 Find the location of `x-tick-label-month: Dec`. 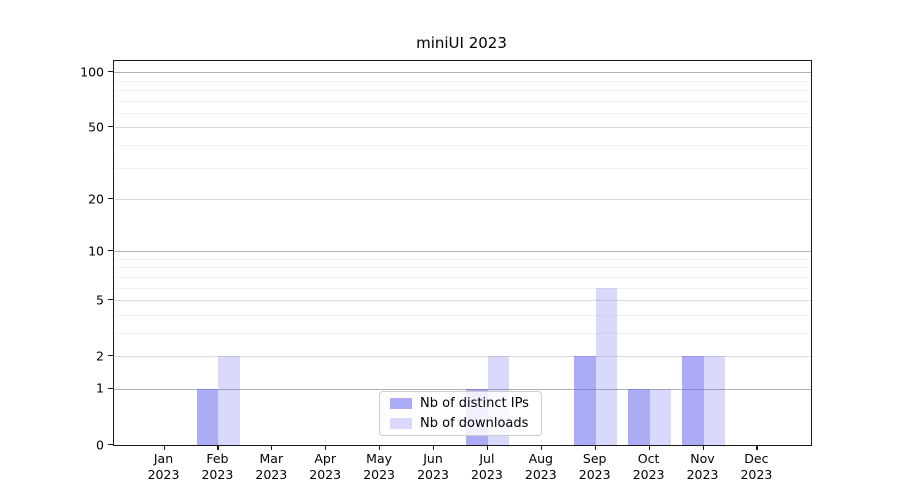

x-tick-label-month: Dec is located at coordinates (756, 458).